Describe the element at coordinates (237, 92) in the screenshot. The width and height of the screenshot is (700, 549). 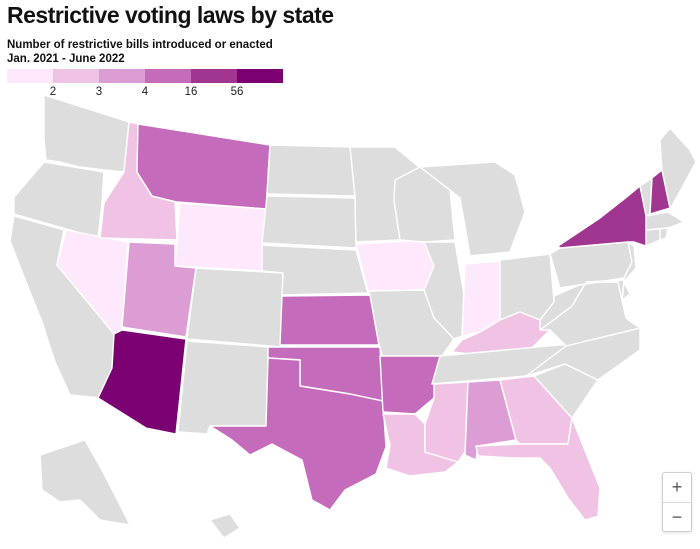
I see `legend-tick-5: 56` at that location.